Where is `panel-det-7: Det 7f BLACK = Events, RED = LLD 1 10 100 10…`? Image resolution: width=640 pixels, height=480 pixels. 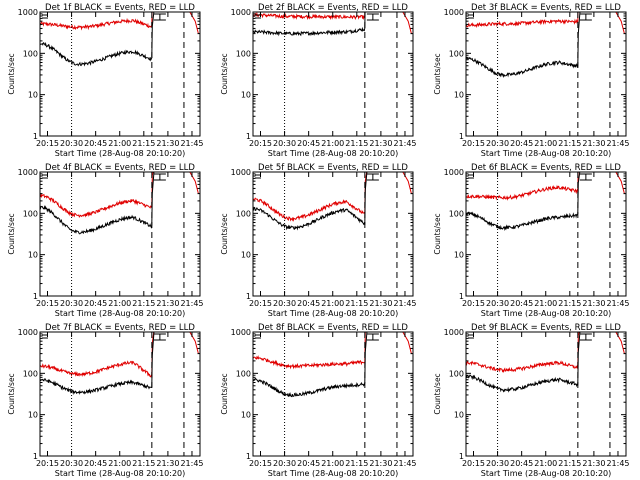 panel-det-7: Det 7f BLACK = Events, RED = LLD 1 10 100 10… is located at coordinates (105, 400).